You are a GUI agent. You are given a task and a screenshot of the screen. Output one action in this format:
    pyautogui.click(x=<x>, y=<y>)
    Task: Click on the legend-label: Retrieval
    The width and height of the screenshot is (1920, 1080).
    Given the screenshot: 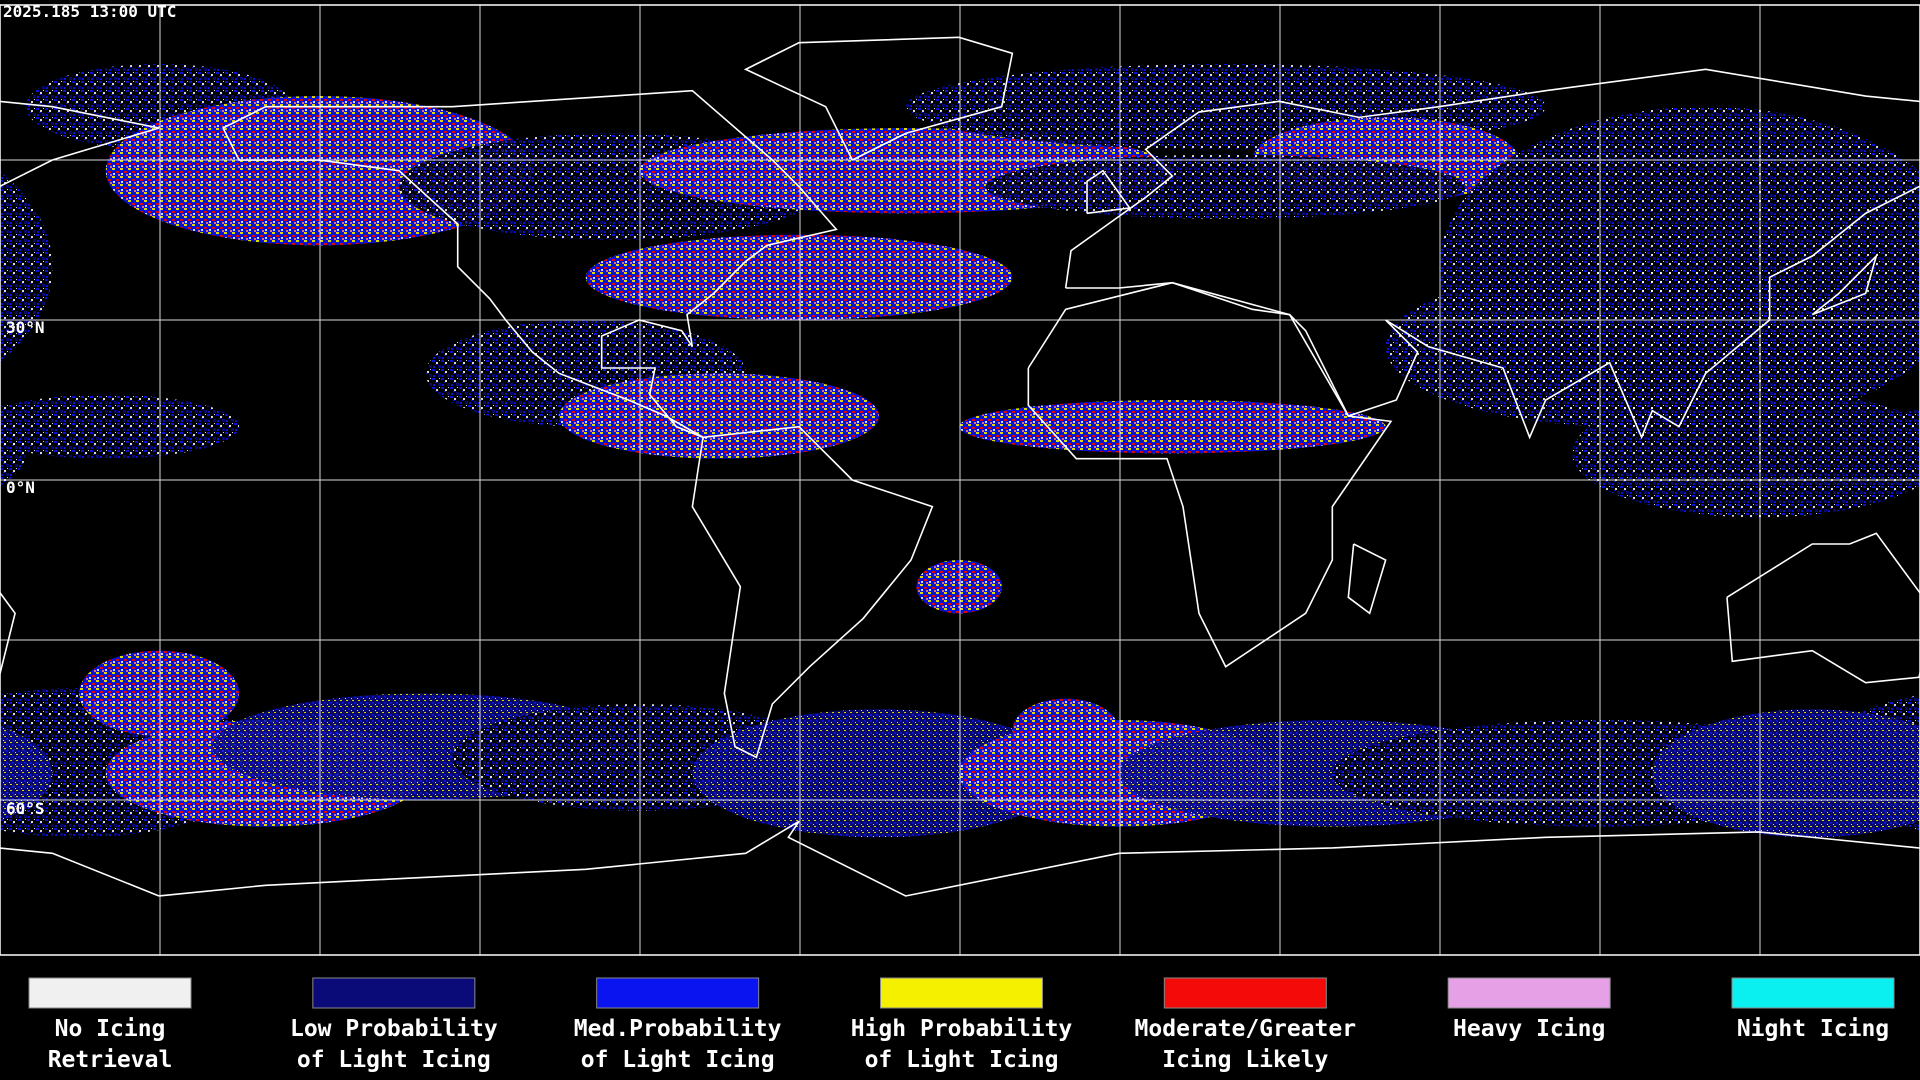 What is the action you would take?
    pyautogui.click(x=110, y=1060)
    